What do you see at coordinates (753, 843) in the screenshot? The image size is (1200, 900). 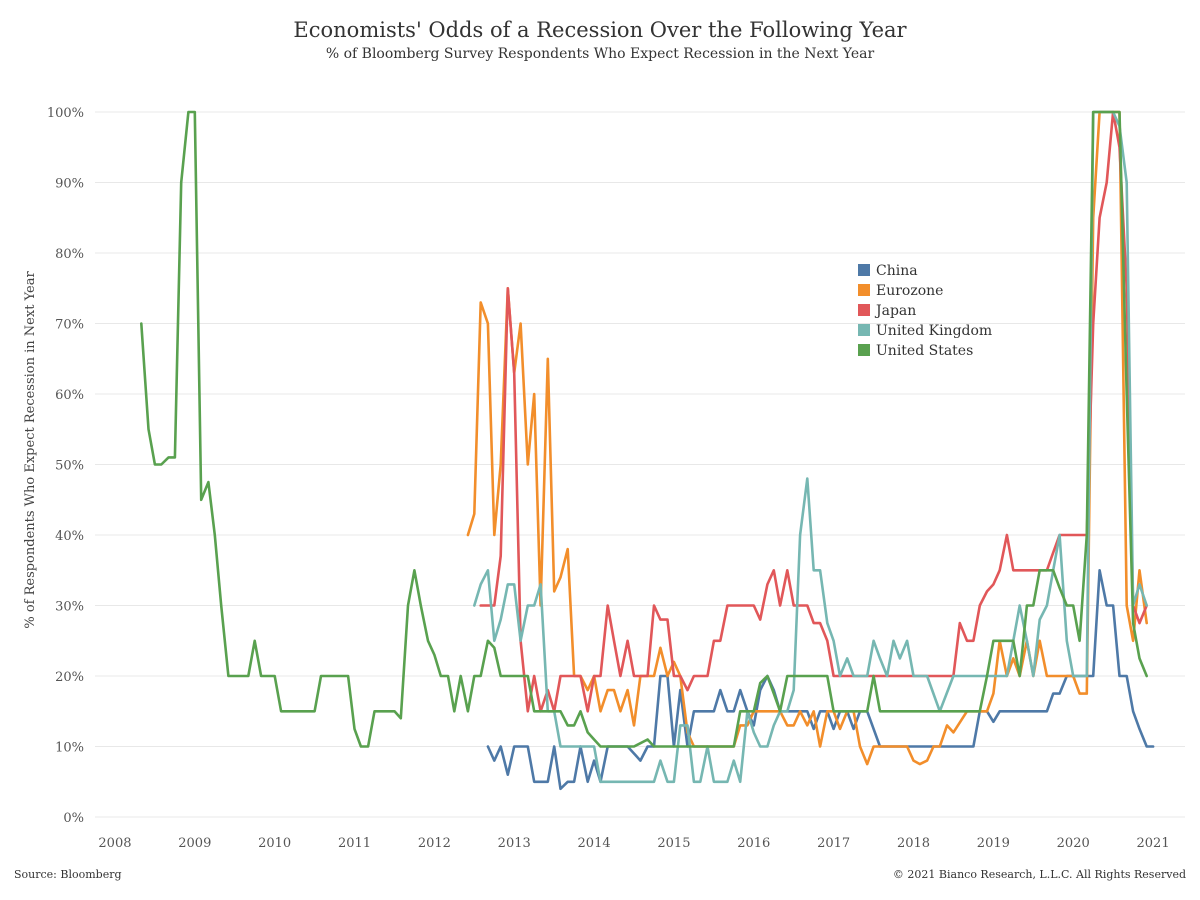 I see `x-tick-label: 2016` at bounding box center [753, 843].